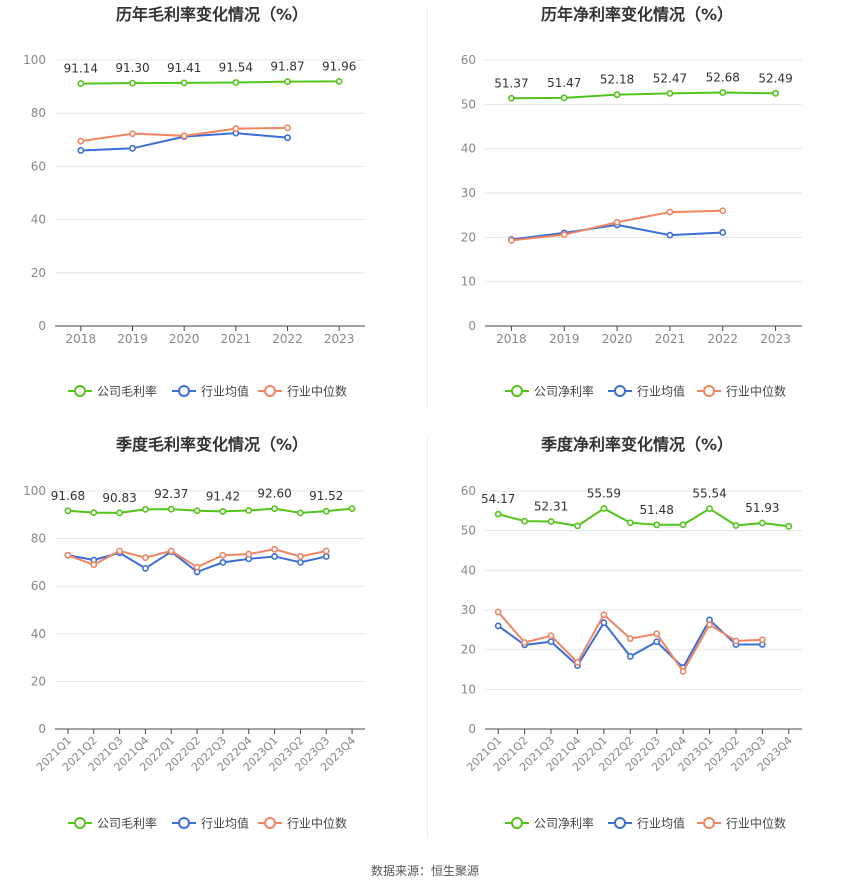 Image resolution: width=850 pixels, height=890 pixels. I want to click on legend-industry-median-label: 行业中位数, so click(756, 391).